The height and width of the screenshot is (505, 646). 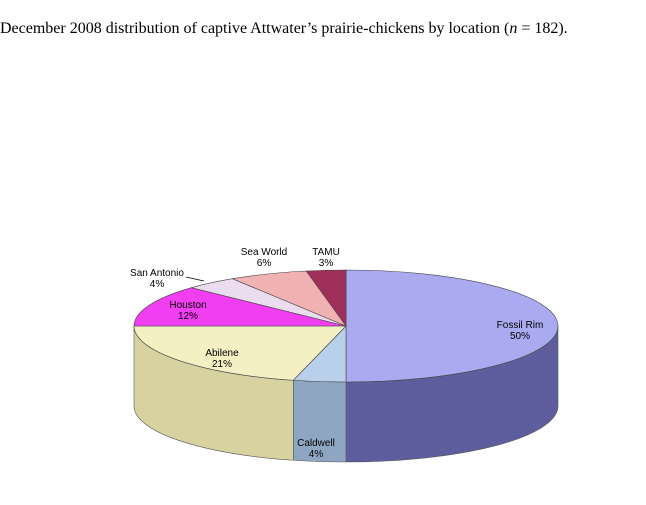 I want to click on slice-abilene, so click(x=240, y=353).